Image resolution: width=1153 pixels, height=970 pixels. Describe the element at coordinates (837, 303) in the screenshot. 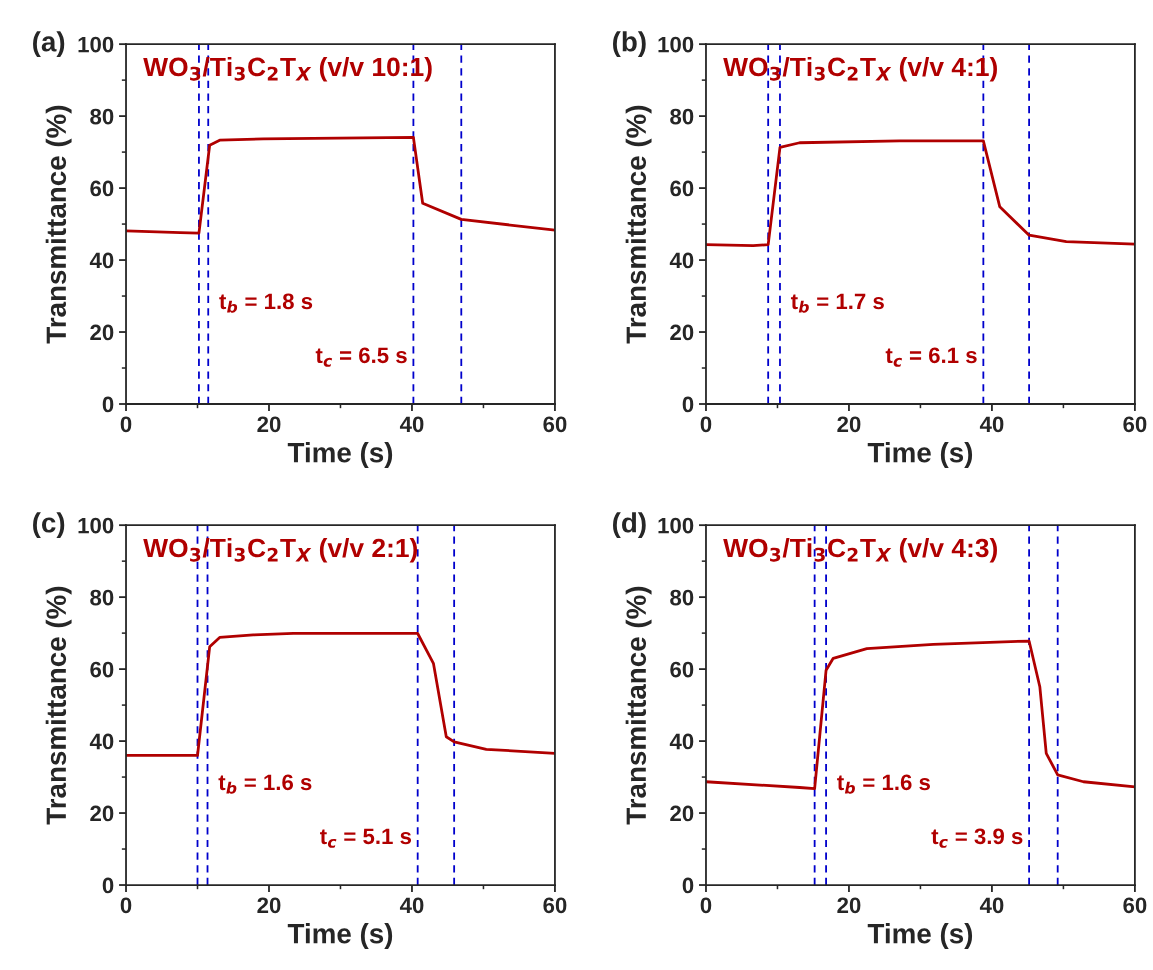

I see `annotation: t$_{b}$ = 1.7 s` at that location.